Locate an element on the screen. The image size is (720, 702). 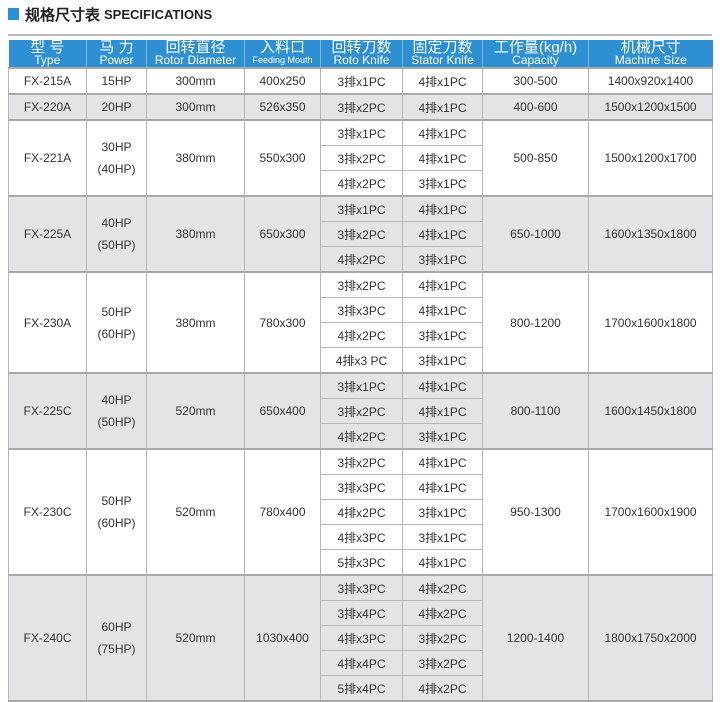
power-cell: 15HP is located at coordinates (116, 81).